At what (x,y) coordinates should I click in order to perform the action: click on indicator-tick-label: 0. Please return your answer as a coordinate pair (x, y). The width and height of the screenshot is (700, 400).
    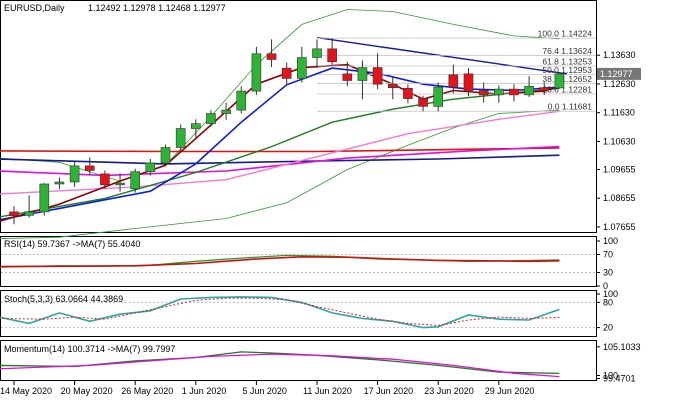
    Looking at the image, I should click on (605, 286).